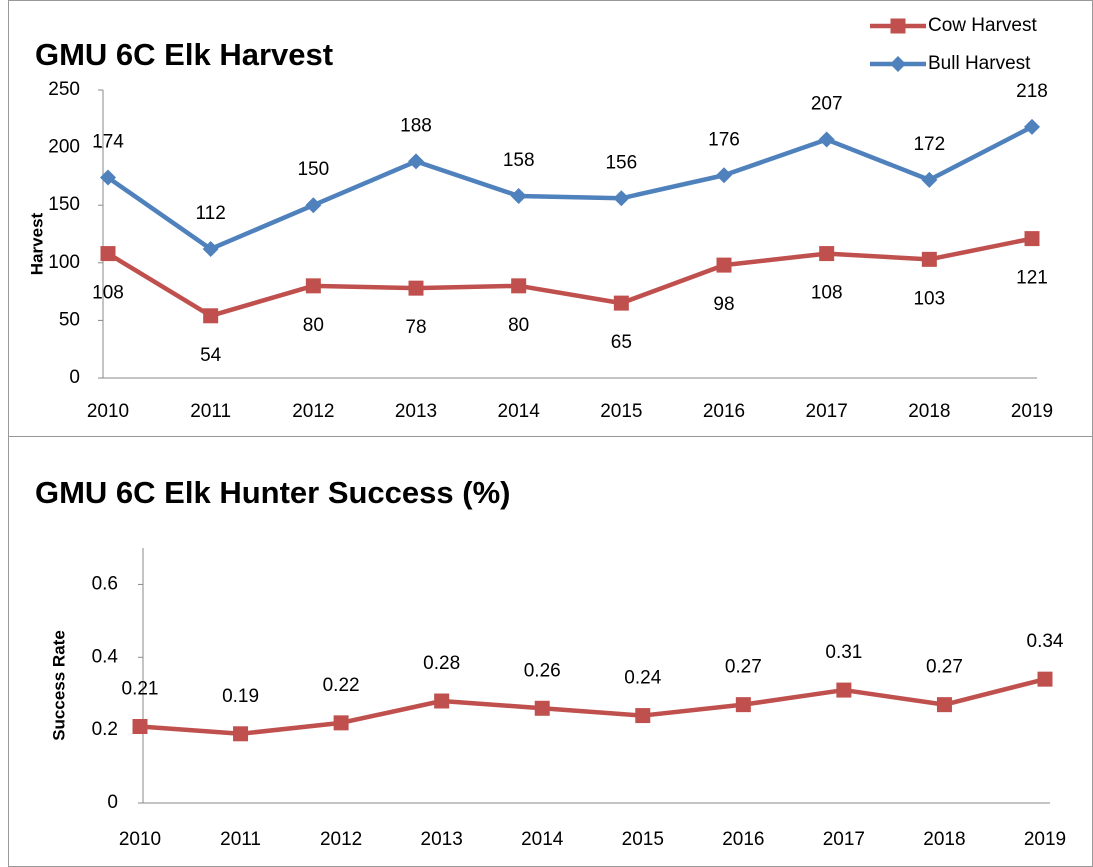  I want to click on data-label: 65, so click(621, 342).